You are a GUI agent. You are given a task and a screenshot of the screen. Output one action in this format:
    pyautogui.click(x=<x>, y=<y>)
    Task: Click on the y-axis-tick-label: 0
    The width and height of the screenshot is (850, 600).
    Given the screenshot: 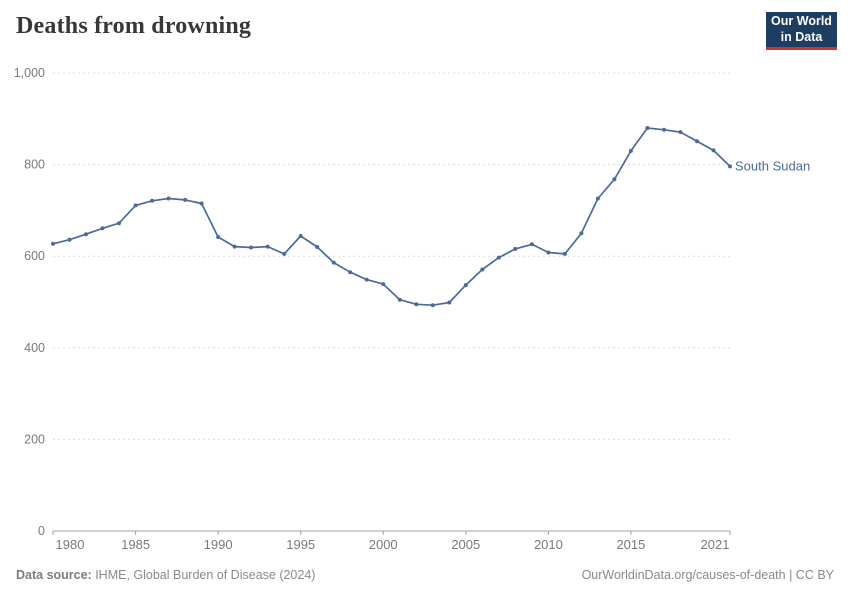 What is the action you would take?
    pyautogui.click(x=41, y=531)
    